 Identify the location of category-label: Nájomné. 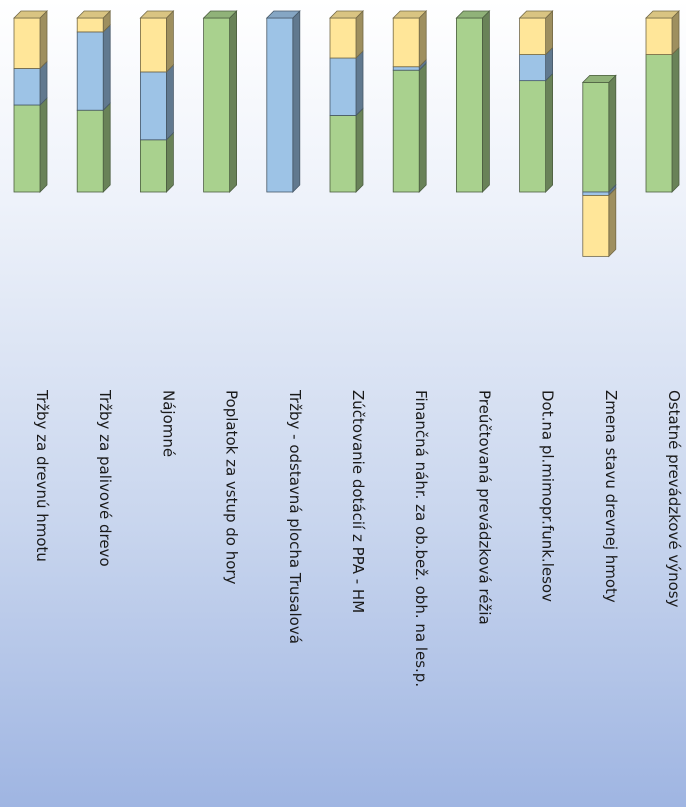
(168, 423).